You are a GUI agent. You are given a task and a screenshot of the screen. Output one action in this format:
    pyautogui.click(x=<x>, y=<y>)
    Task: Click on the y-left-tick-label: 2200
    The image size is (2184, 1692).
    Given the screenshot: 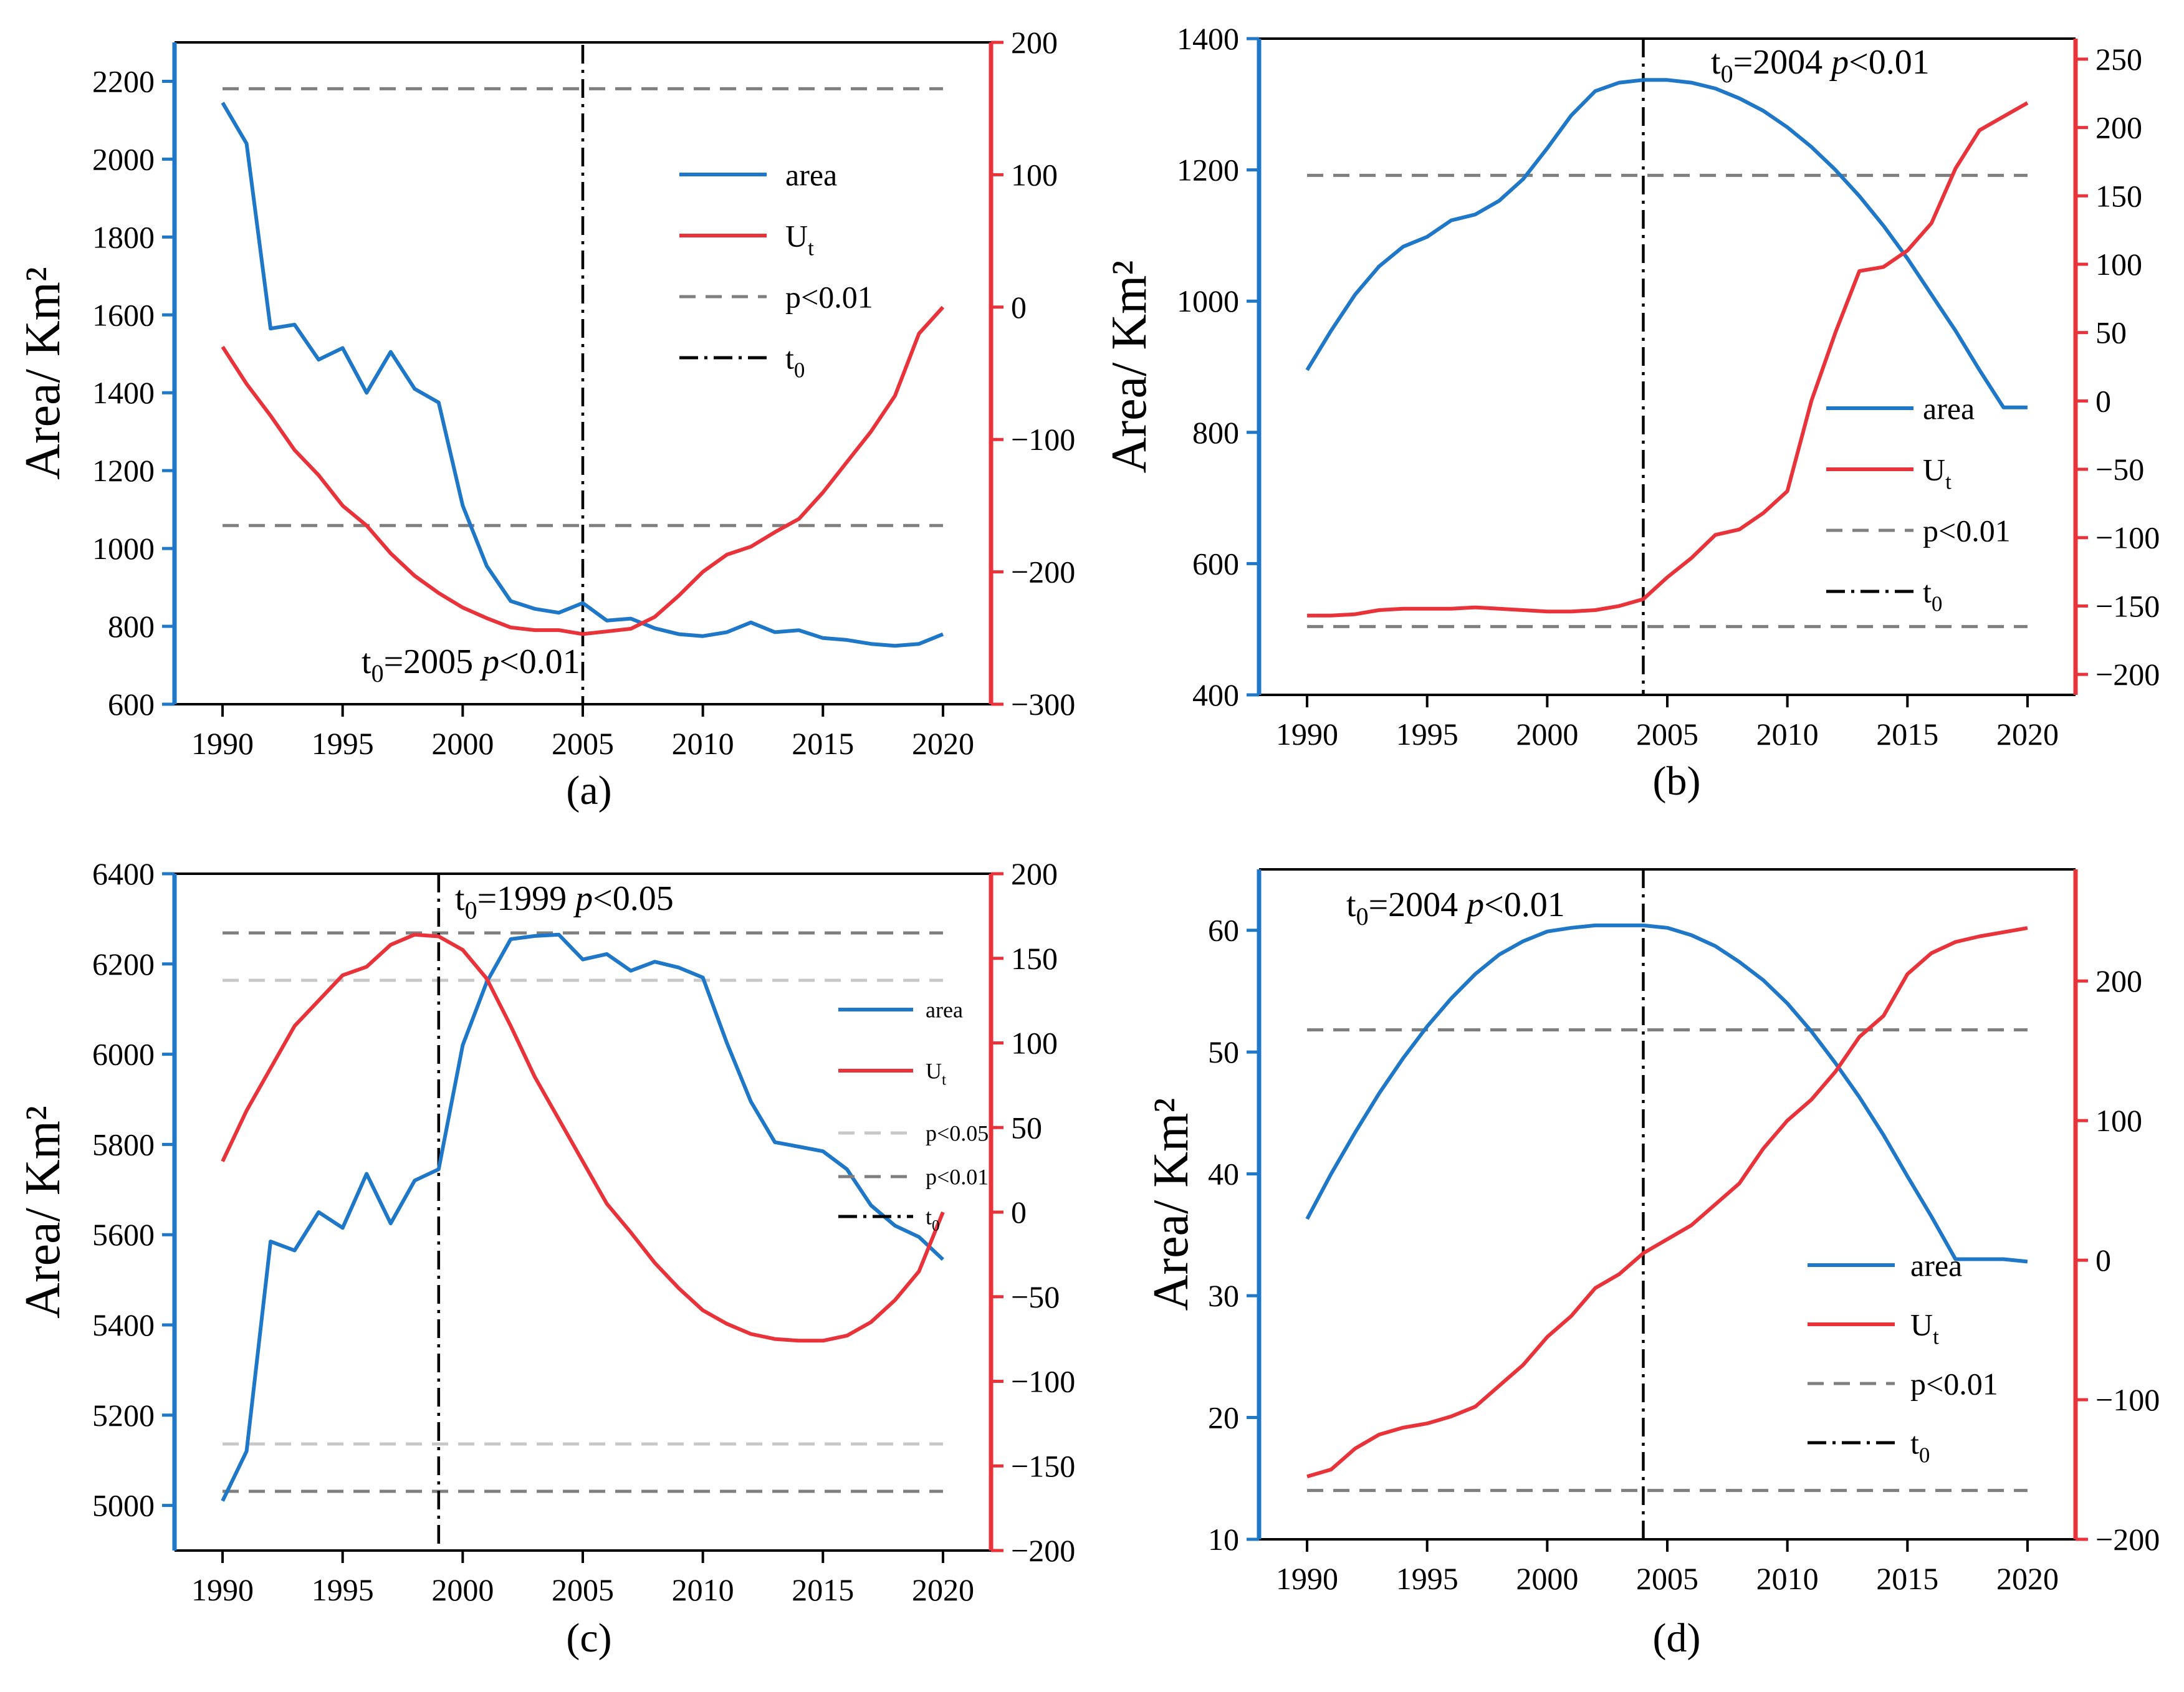 What is the action you would take?
    pyautogui.click(x=124, y=81)
    